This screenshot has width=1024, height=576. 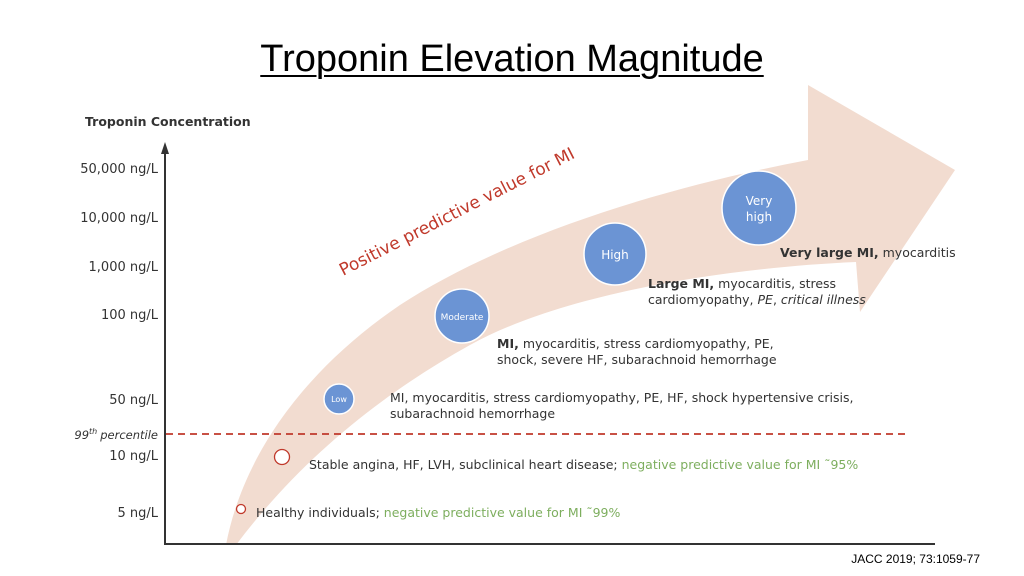 I want to click on level-label: High, so click(x=615, y=255).